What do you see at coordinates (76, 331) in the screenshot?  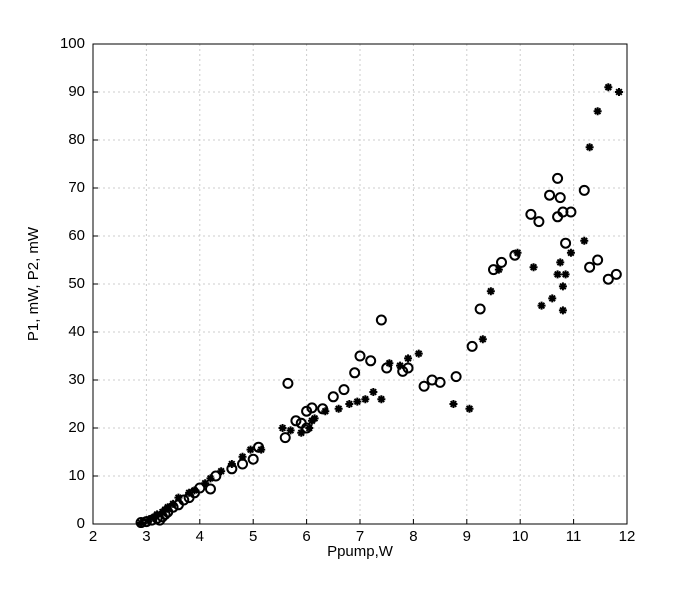 I see `y-tick-label: 40` at bounding box center [76, 331].